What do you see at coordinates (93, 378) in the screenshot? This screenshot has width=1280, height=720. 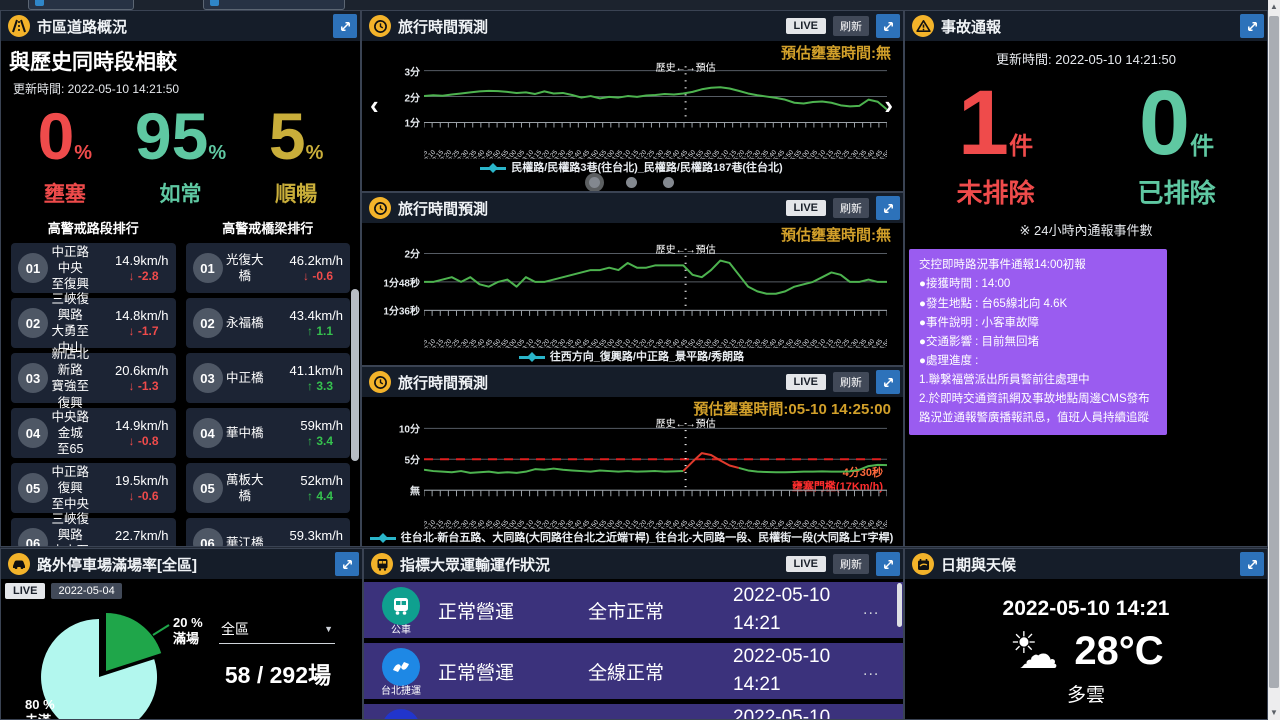 I see `rank-item: 03 新店北新路 寶強至復興 20.6km/h ↓ -1.3` at bounding box center [93, 378].